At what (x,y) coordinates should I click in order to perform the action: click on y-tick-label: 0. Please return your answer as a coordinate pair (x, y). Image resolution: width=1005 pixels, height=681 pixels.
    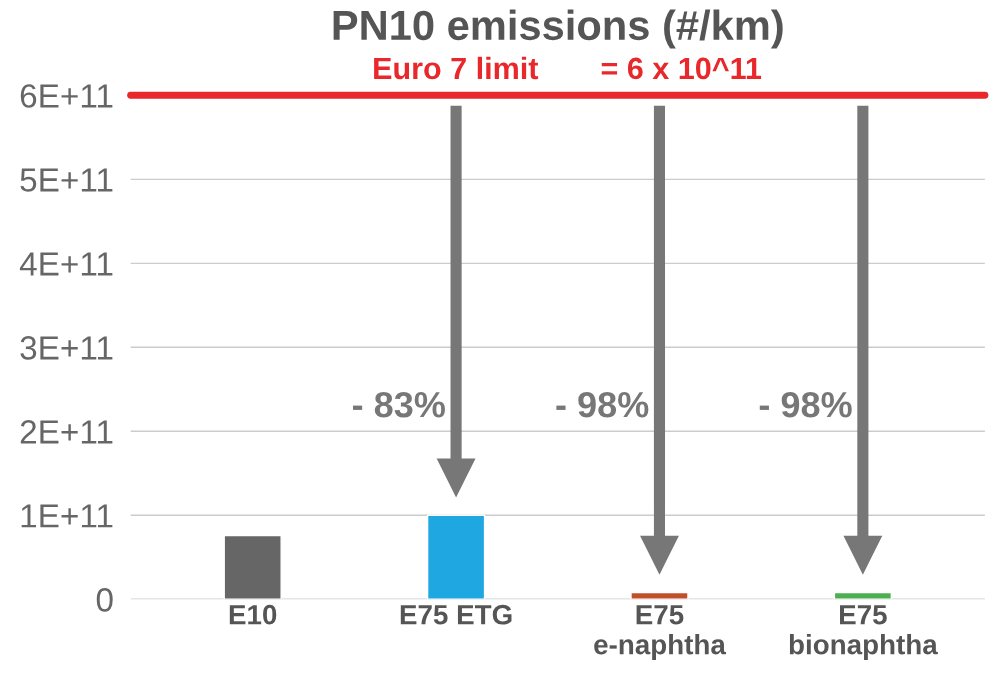
    Looking at the image, I should click on (104, 600).